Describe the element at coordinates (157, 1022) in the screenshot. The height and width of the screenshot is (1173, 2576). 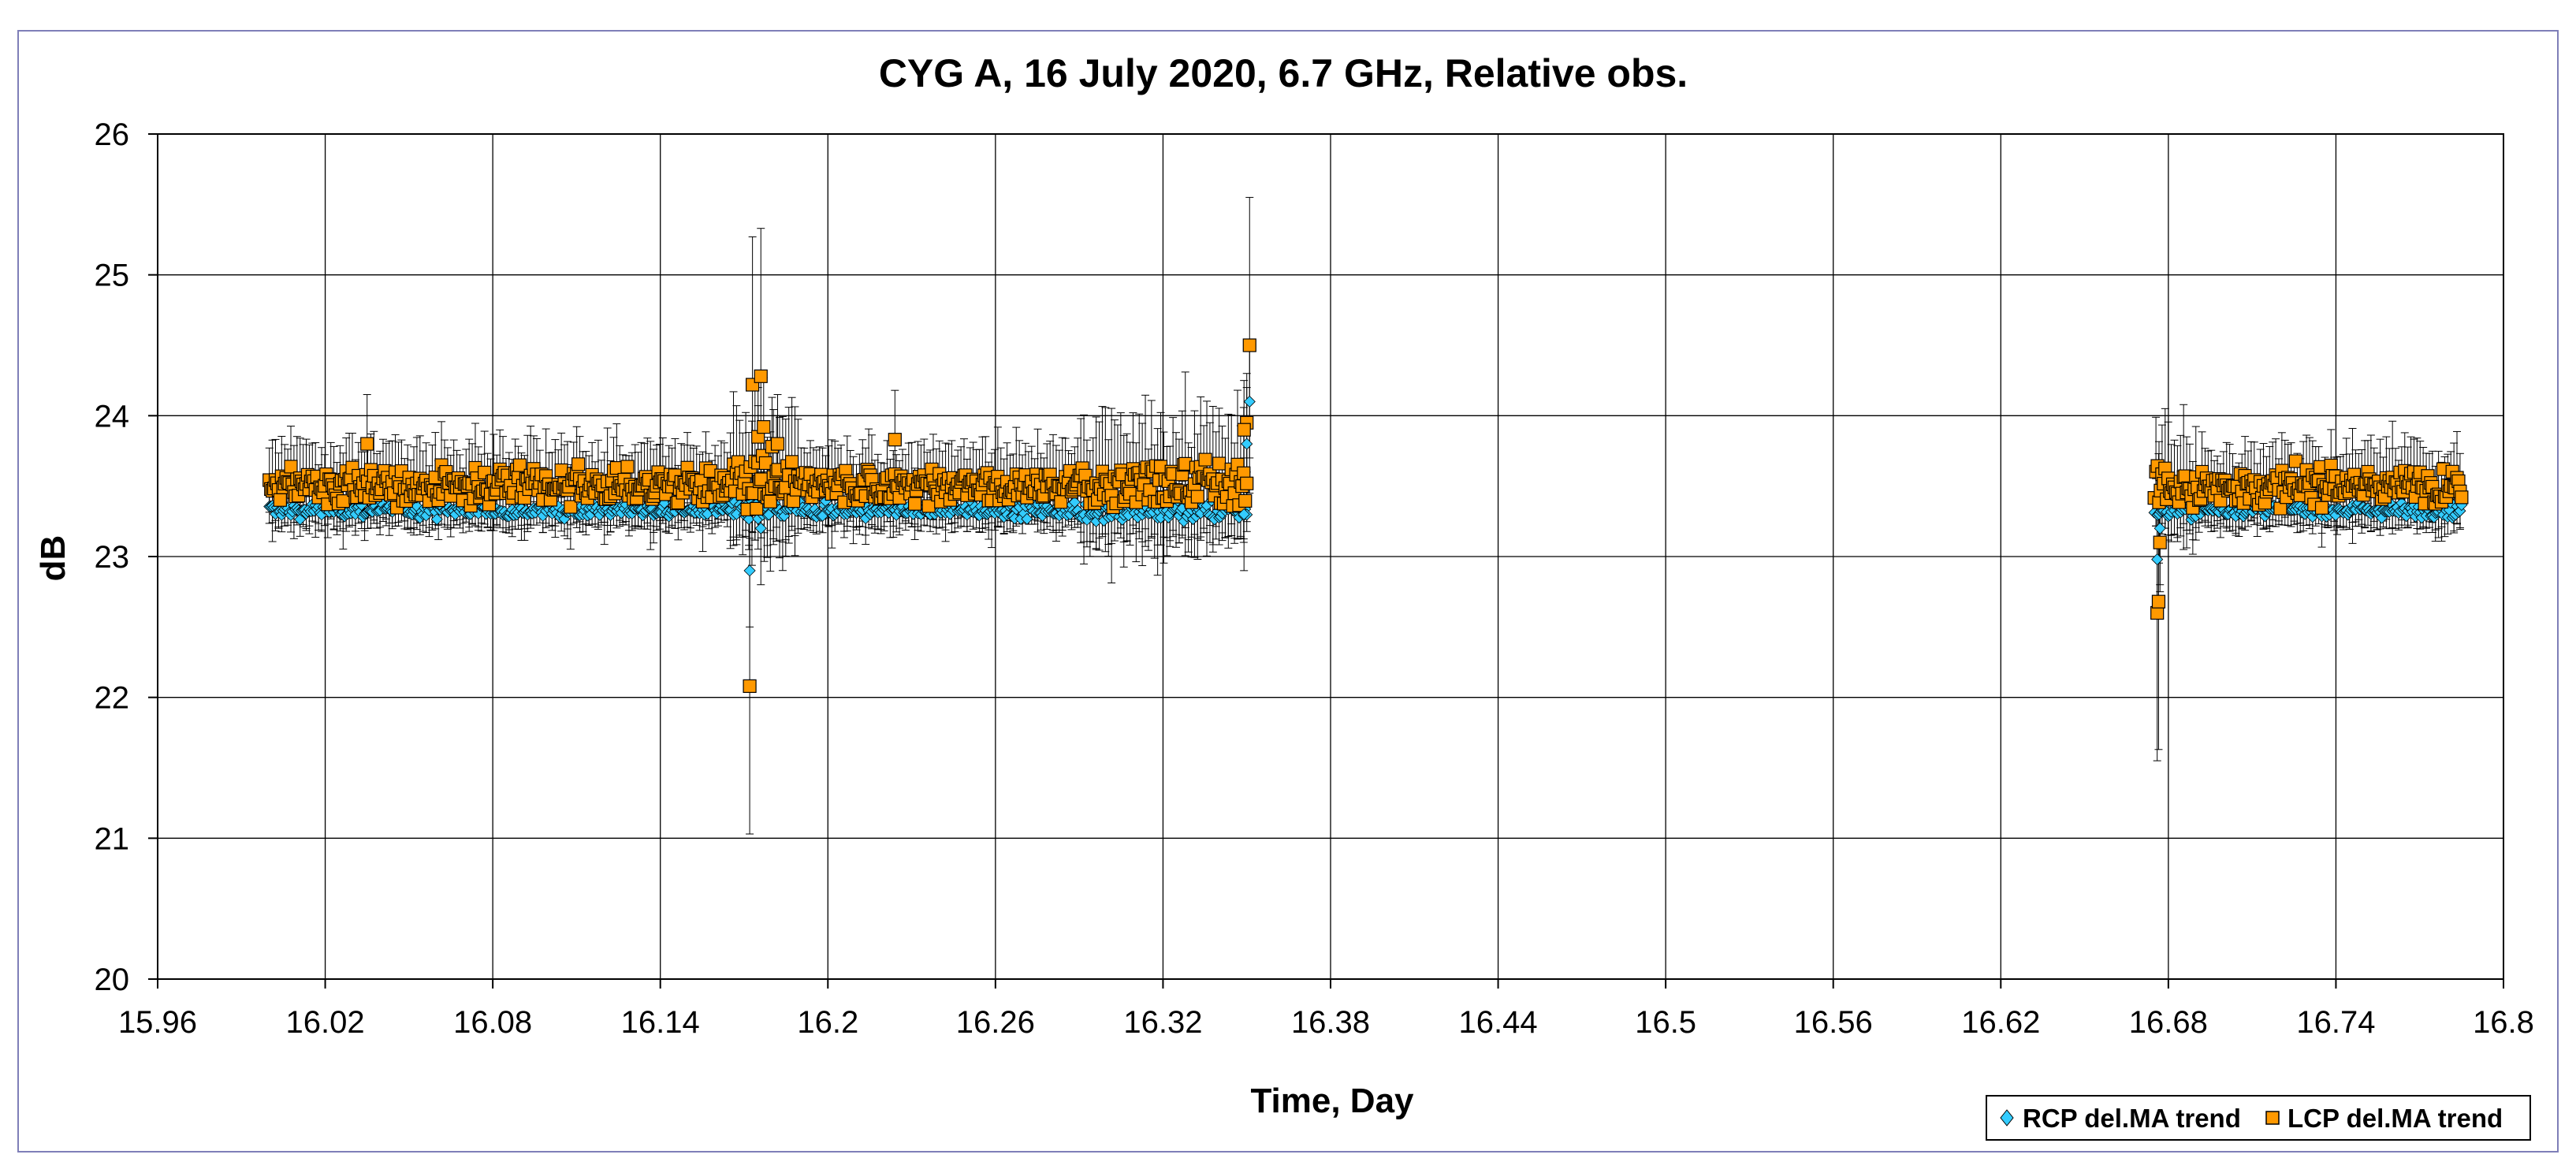
I see `x-tick-label: 15.96` at that location.